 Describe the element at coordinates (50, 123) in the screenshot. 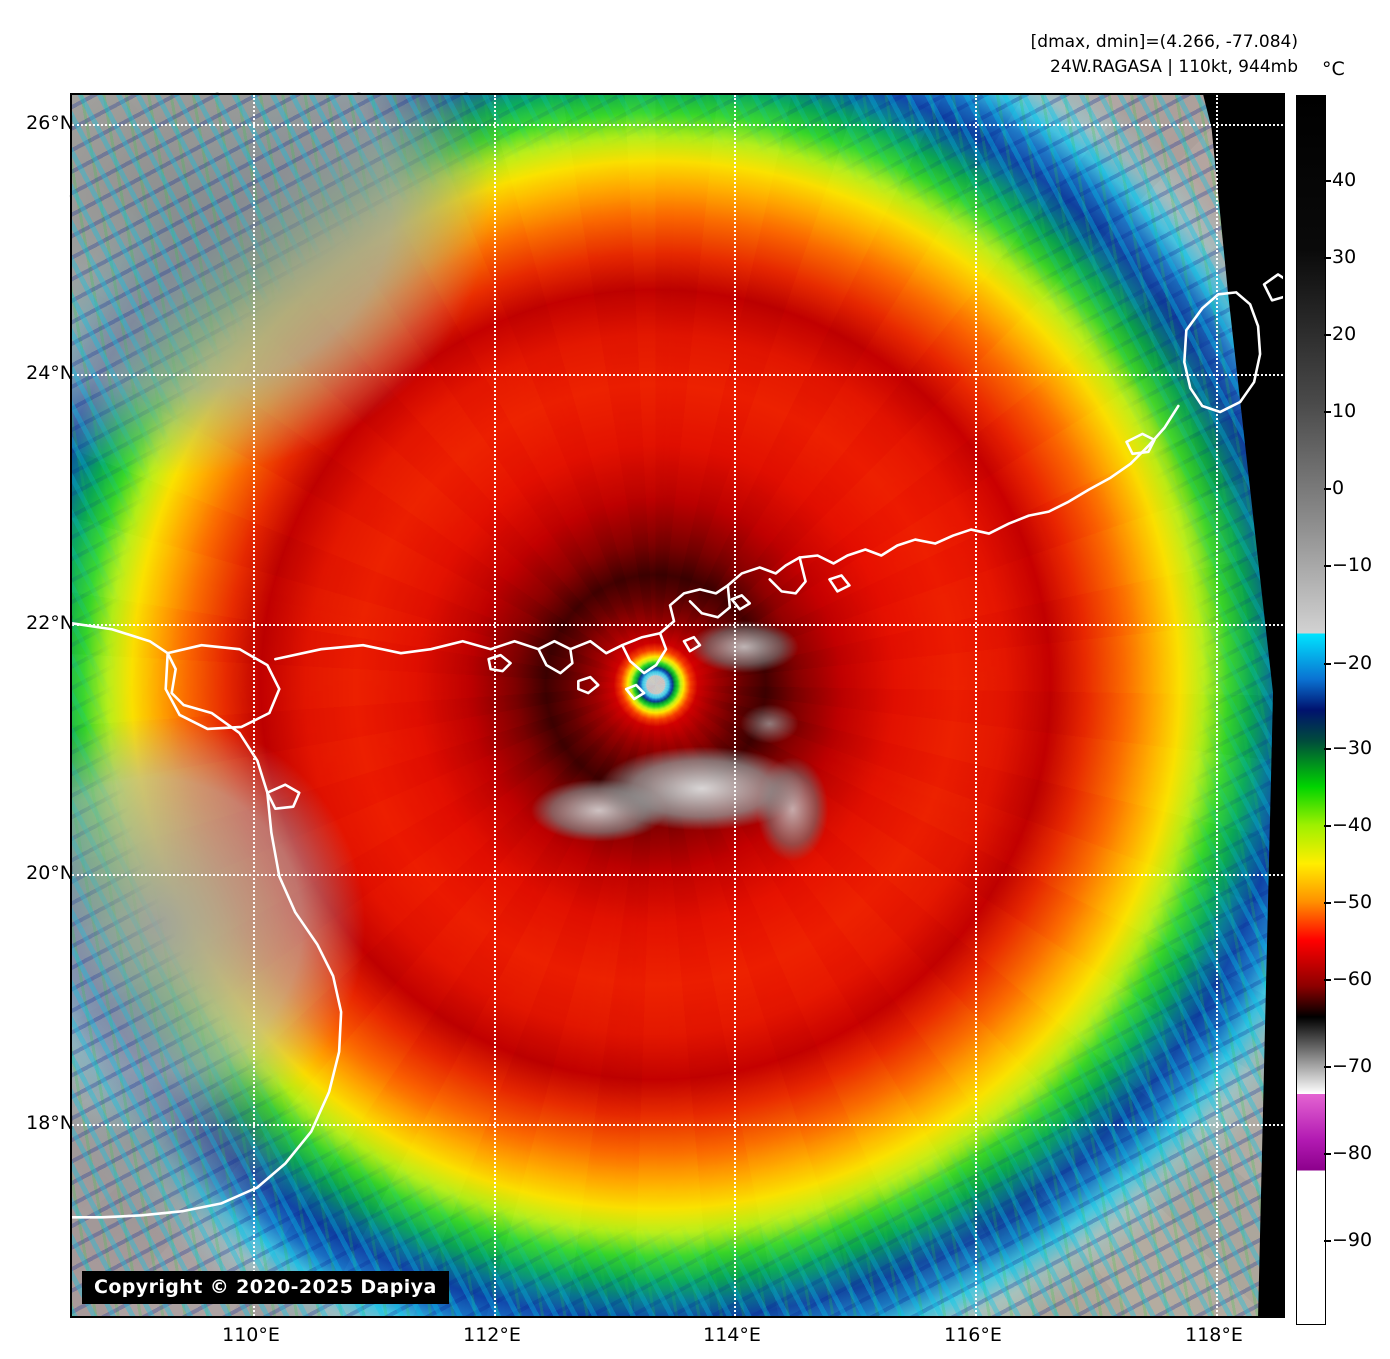

I see `ytick-label-26N: 26°N` at that location.